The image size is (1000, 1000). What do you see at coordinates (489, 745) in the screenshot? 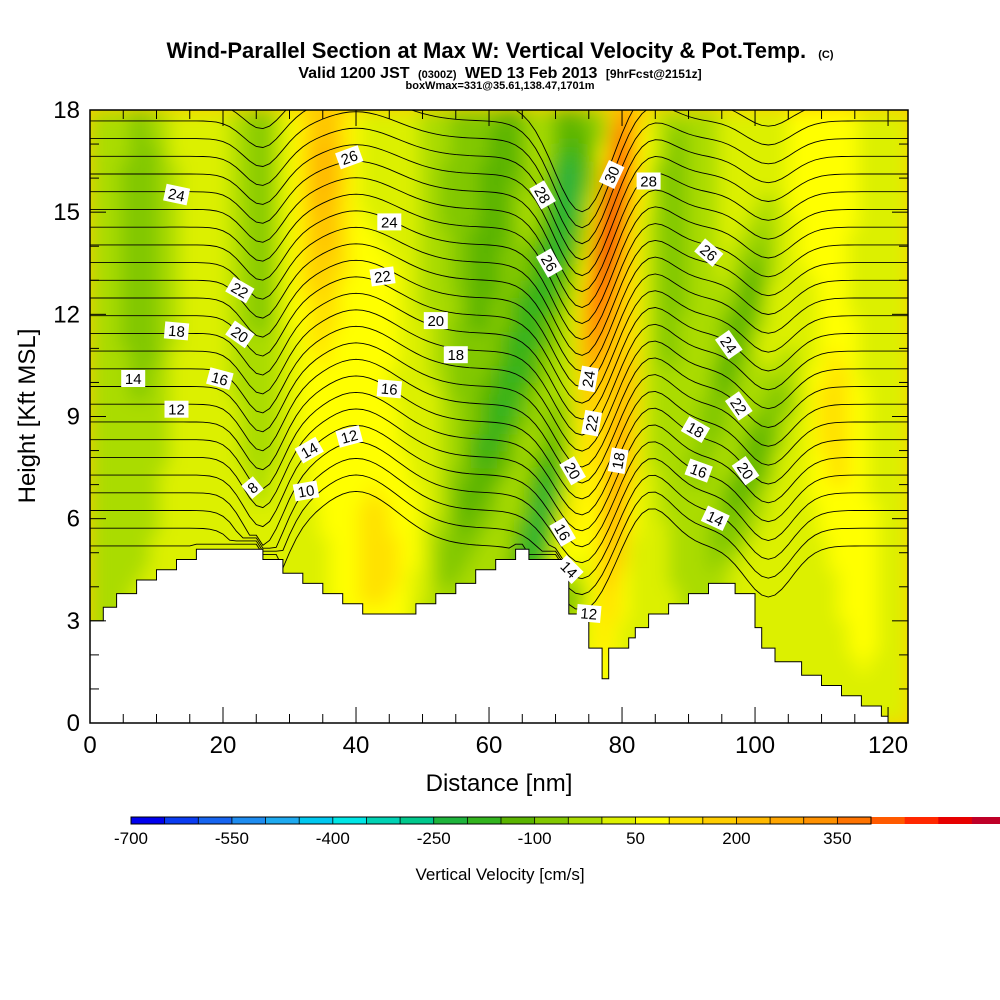
I see `x-tick-label: 60` at bounding box center [489, 745].